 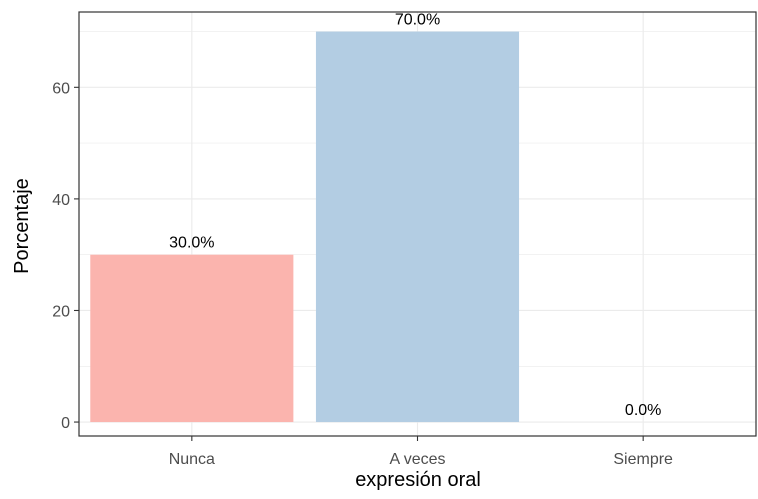 What do you see at coordinates (643, 459) in the screenshot?
I see `x-tick-label: Siempre` at bounding box center [643, 459].